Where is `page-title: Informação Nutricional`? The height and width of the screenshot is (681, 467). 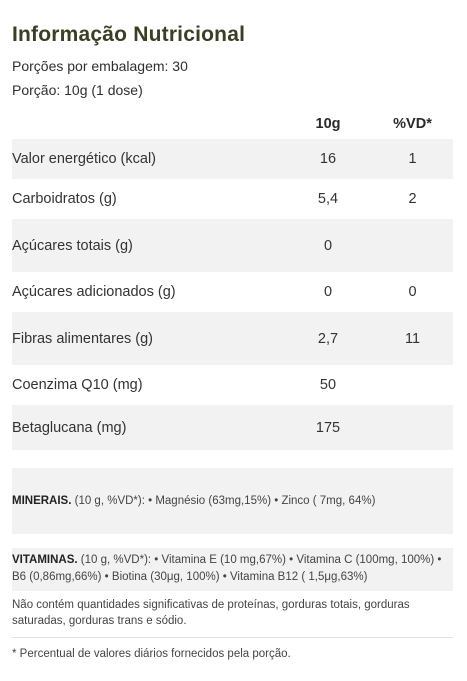
page-title: Informação Nutricional is located at coordinates (129, 34).